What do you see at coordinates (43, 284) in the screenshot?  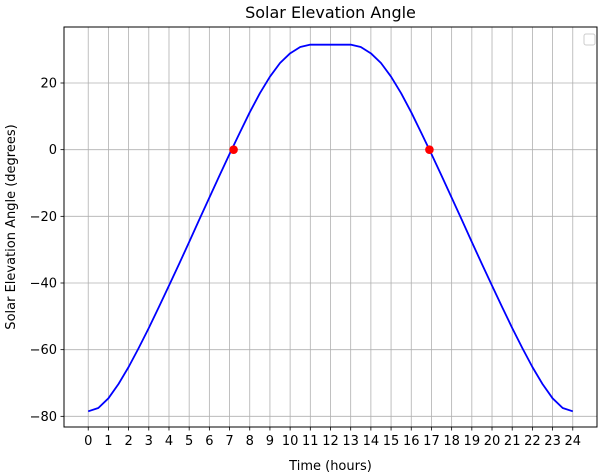 I see `y-tick-label: −40` at bounding box center [43, 284].